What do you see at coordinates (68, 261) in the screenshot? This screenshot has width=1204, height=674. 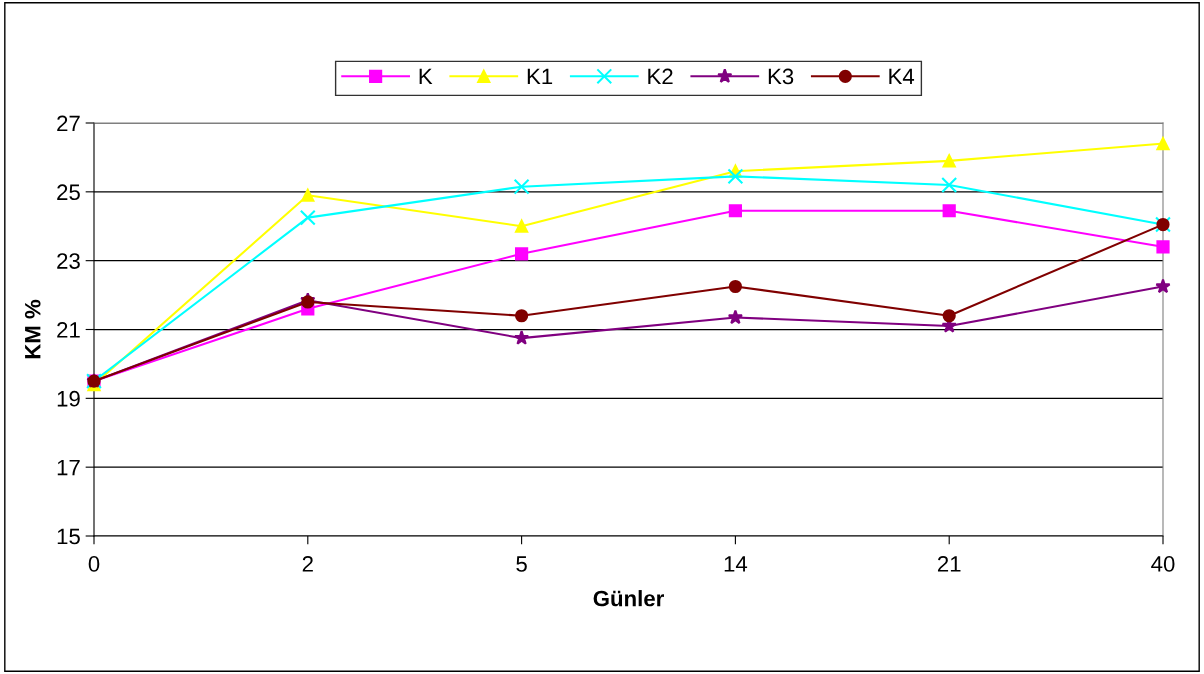 I see `y-tick-label: 23` at bounding box center [68, 261].